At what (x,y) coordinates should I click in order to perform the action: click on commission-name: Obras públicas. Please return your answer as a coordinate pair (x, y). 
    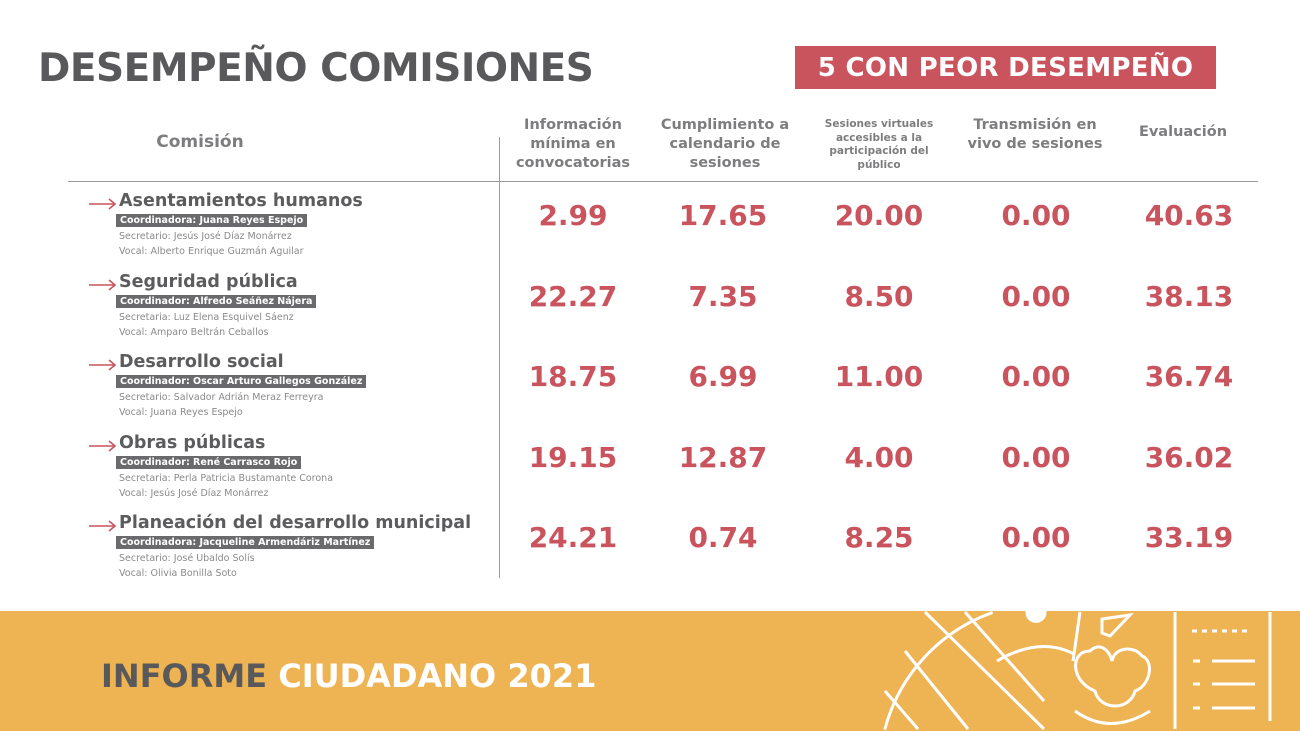
    Looking at the image, I should click on (192, 442).